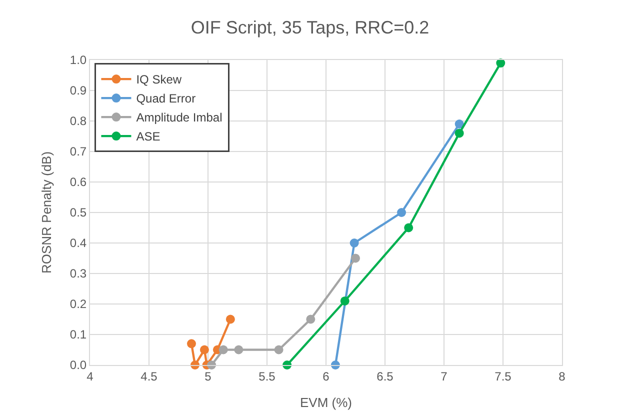  Describe the element at coordinates (78, 243) in the screenshot. I see `y-tick-label: 0.4` at that location.